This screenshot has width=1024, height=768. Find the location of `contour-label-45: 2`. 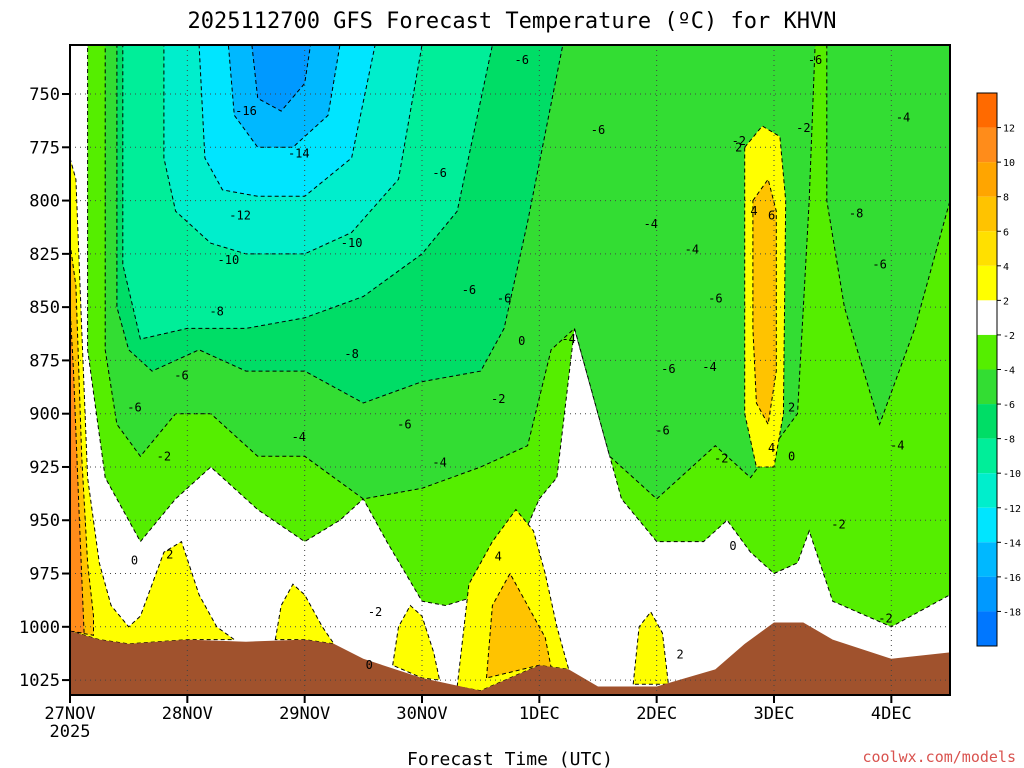

contour-label-45: 2 is located at coordinates (738, 147).